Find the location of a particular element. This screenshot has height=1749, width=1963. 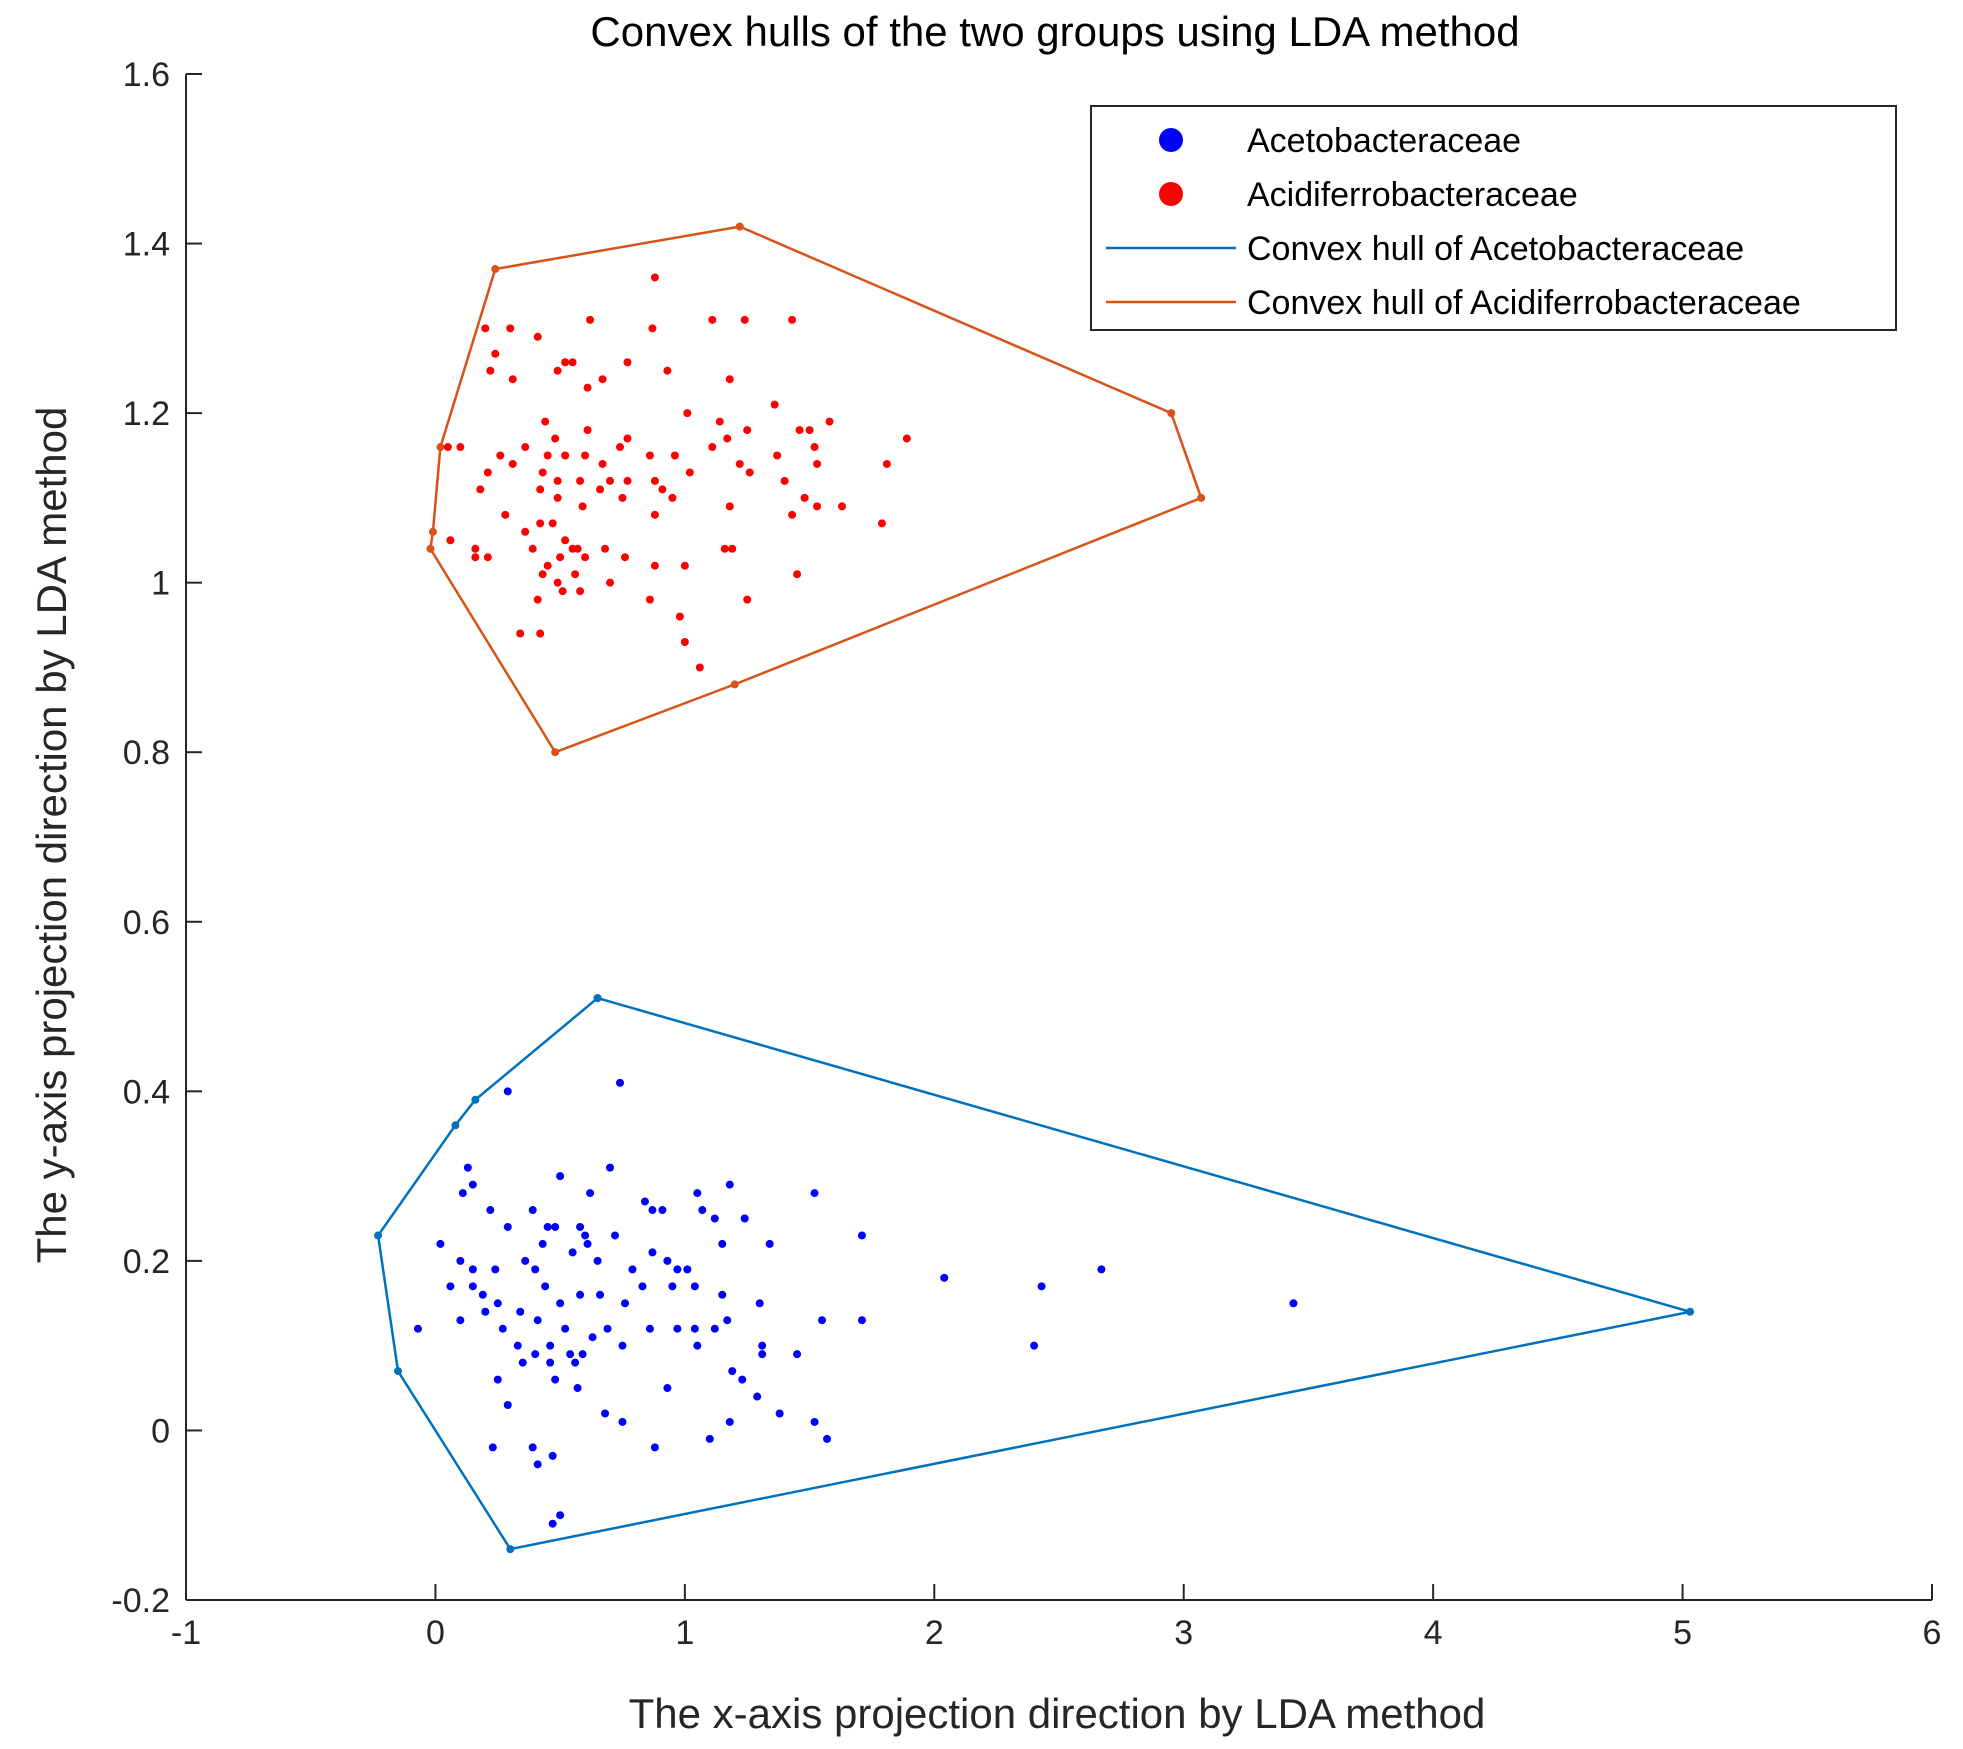

y-tick-label: 1.4 is located at coordinates (146, 245).